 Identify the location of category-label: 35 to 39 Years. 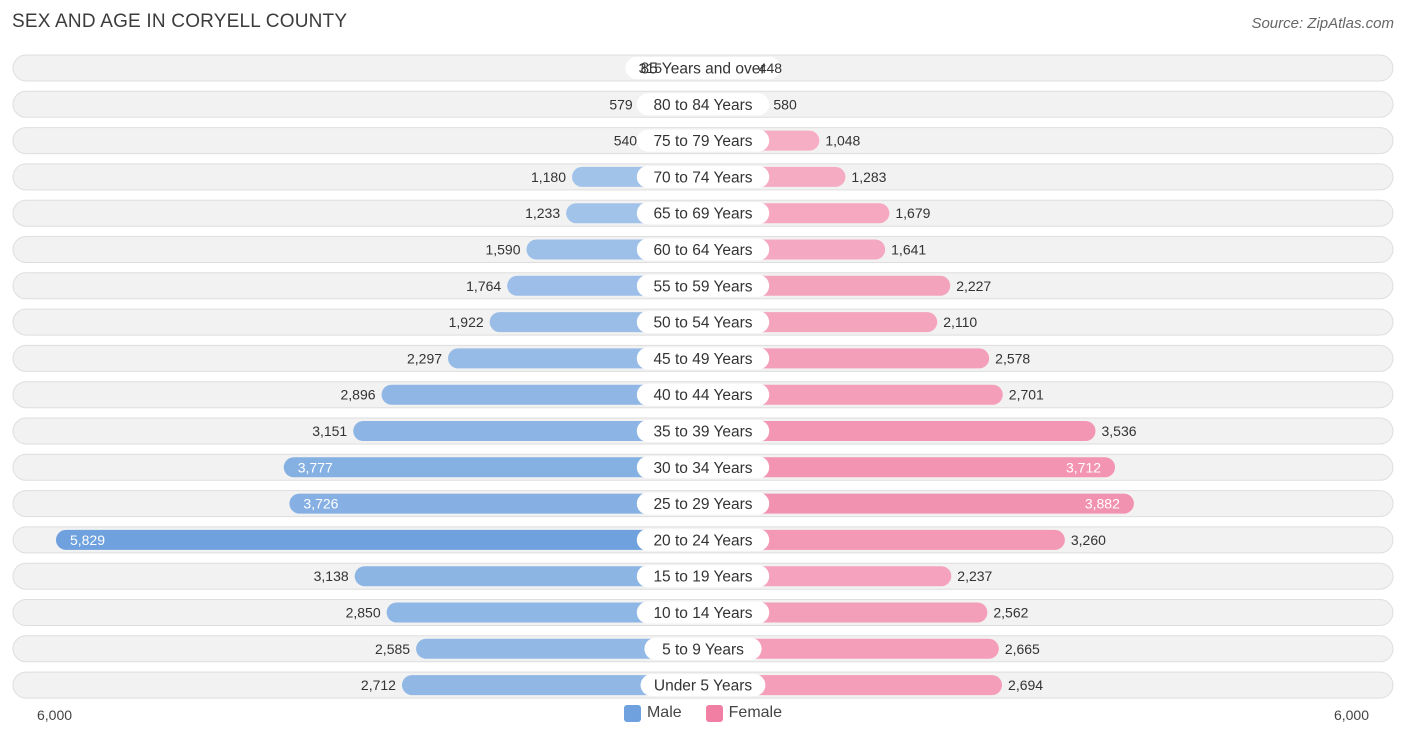
(702, 432).